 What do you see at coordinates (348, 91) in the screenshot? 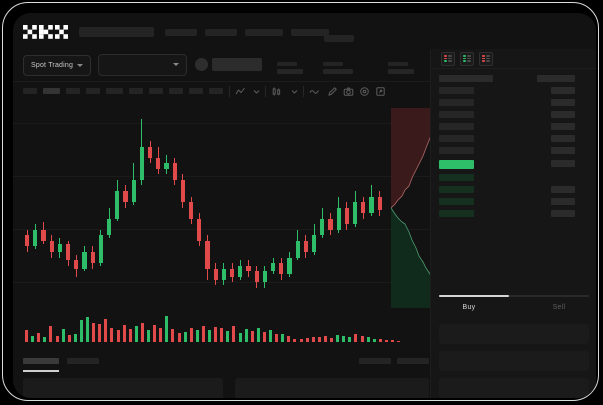
I see `camera-icon` at bounding box center [348, 91].